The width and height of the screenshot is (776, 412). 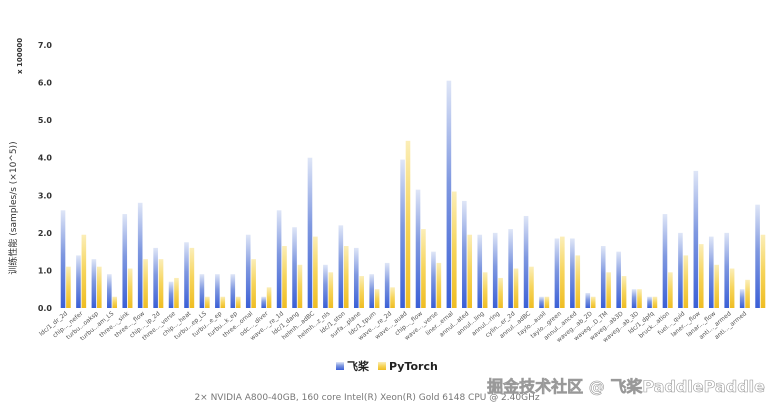 What do you see at coordinates (45, 177) in the screenshot?
I see `y-axis-ticks: 0.0 1.0 2.0 3.0 4.0 5.0 6.0 7.0` at bounding box center [45, 177].